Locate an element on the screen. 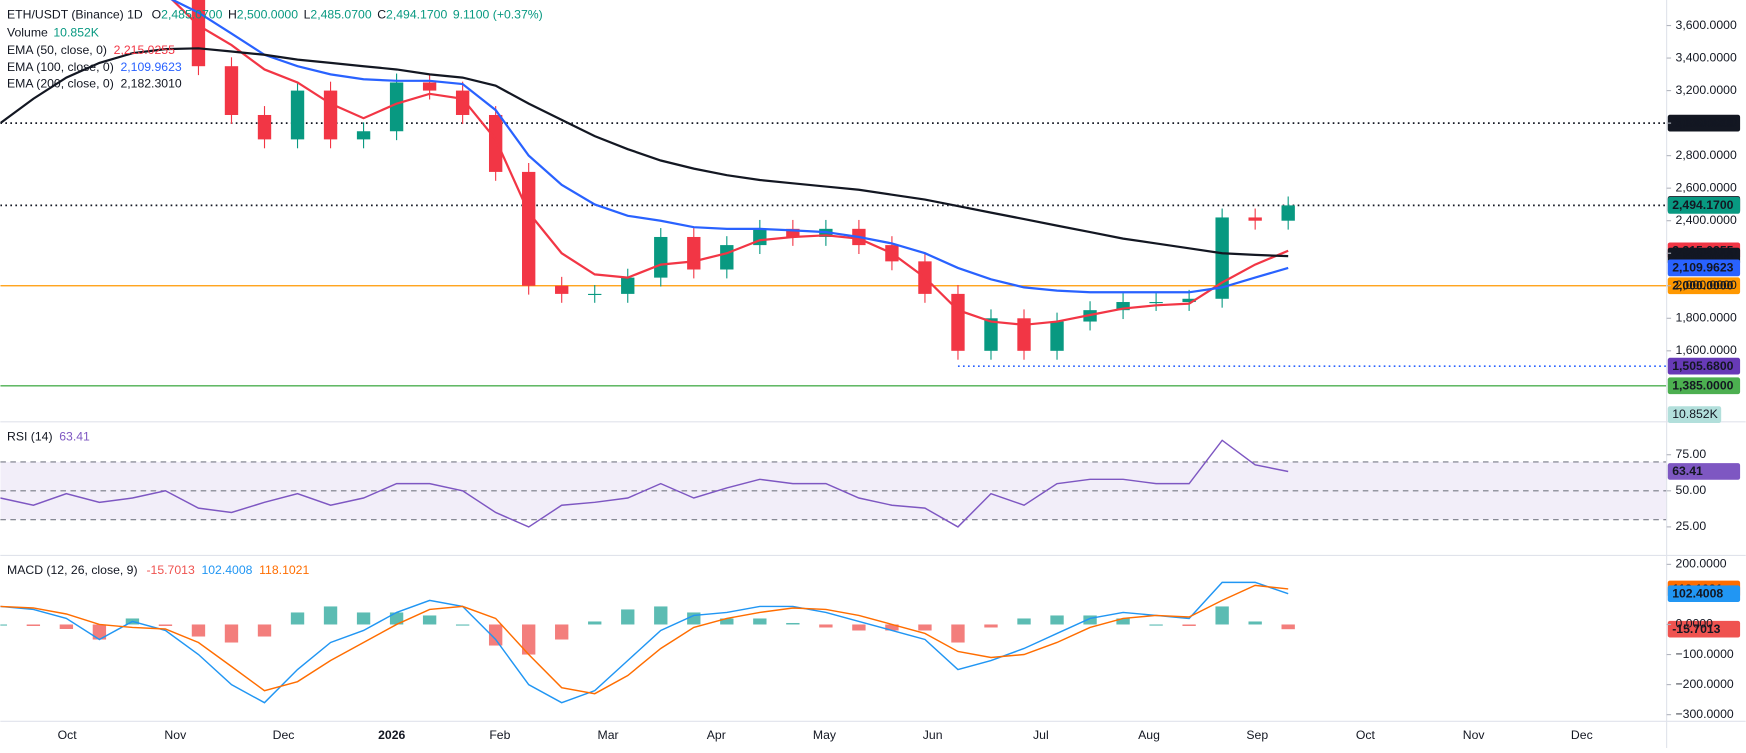  volume-value: 10.852K is located at coordinates (76, 33).